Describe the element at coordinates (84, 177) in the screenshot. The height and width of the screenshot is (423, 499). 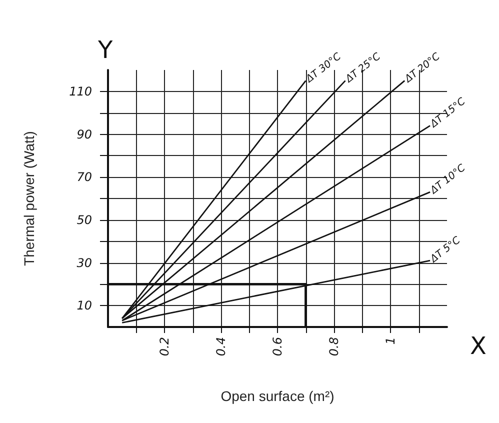
I see `y-tick-label: 70` at that location.